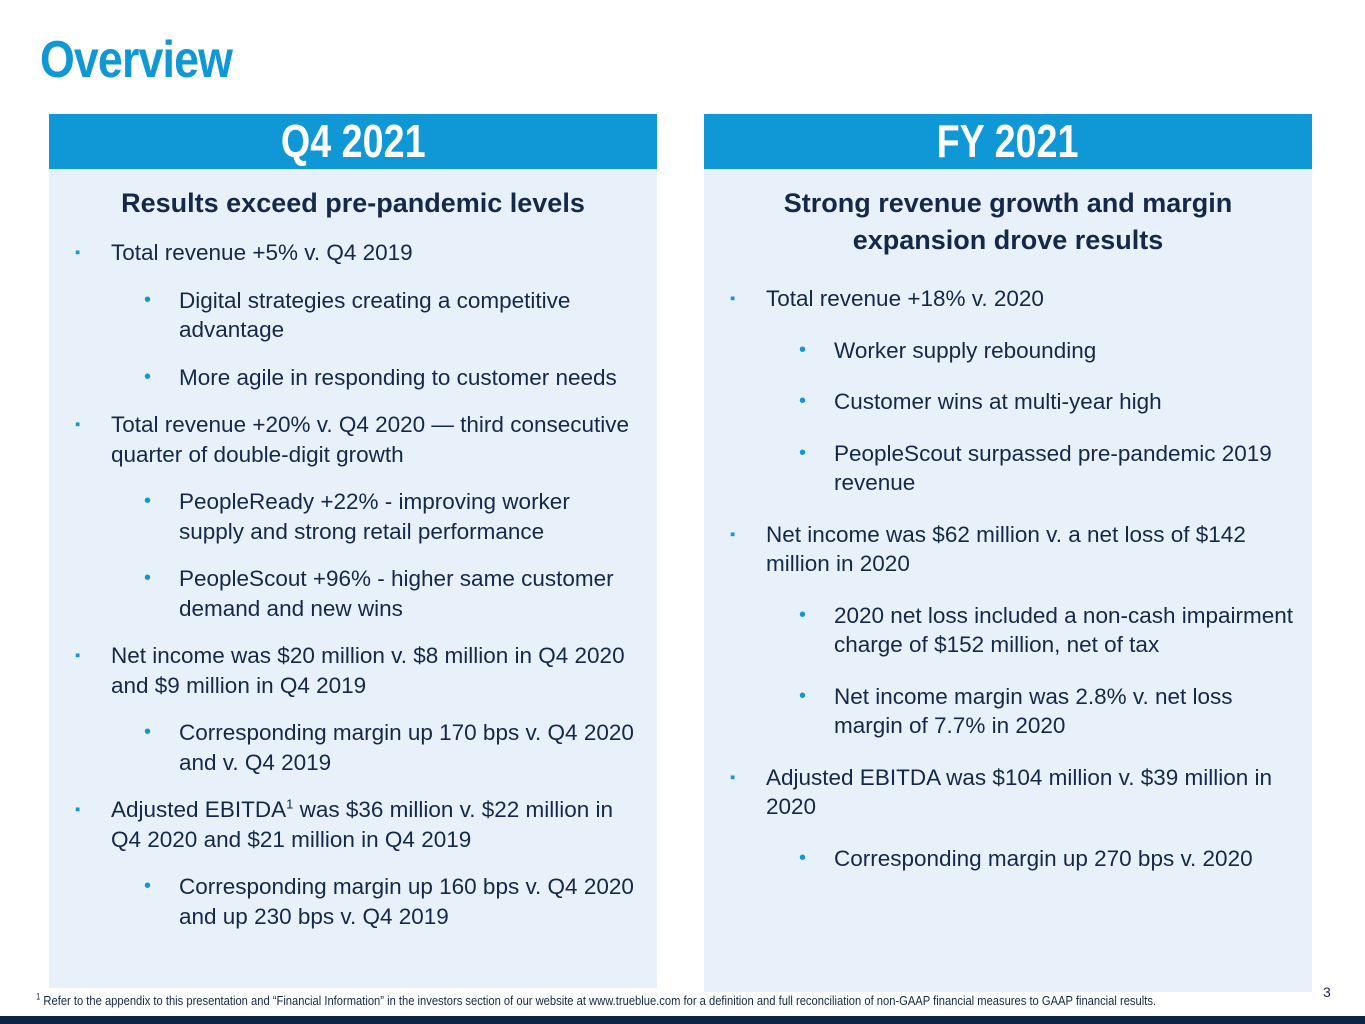  I want to click on q4-banner-label: Q4 2021, so click(353, 141).